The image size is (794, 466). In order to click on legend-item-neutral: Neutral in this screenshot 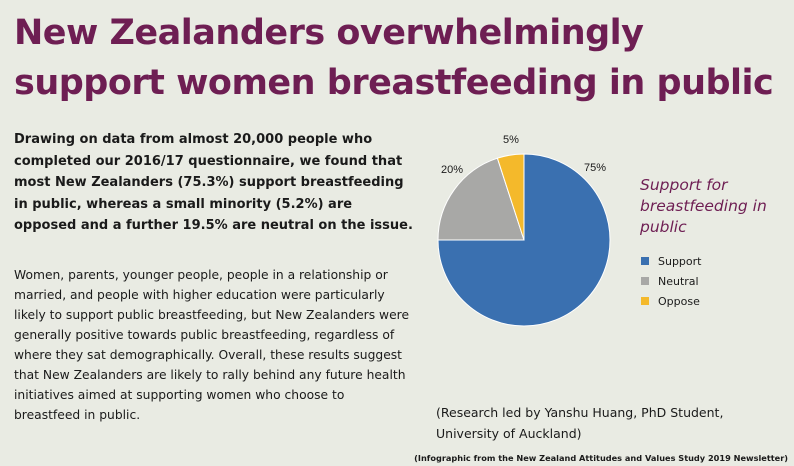, I will do `click(671, 281)`.